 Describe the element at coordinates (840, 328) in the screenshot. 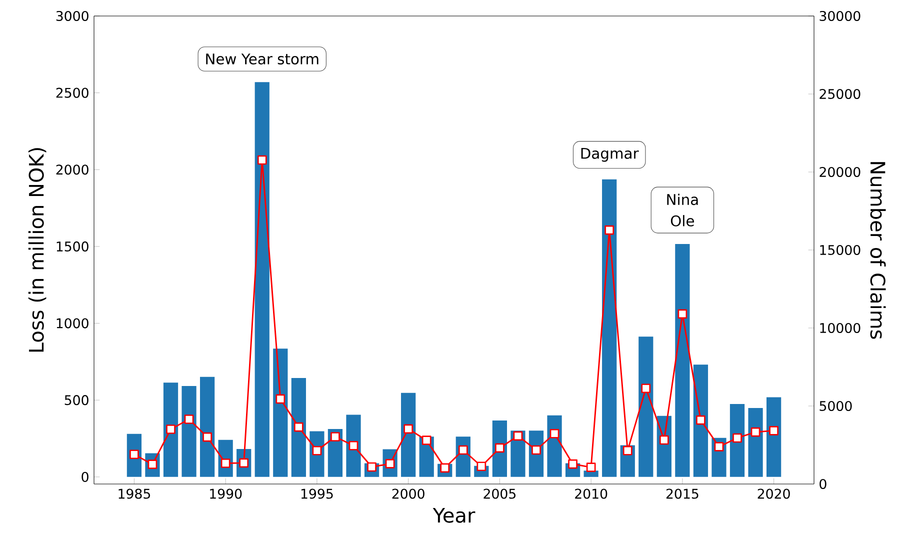

I see `y2-tick-label: 10000` at that location.